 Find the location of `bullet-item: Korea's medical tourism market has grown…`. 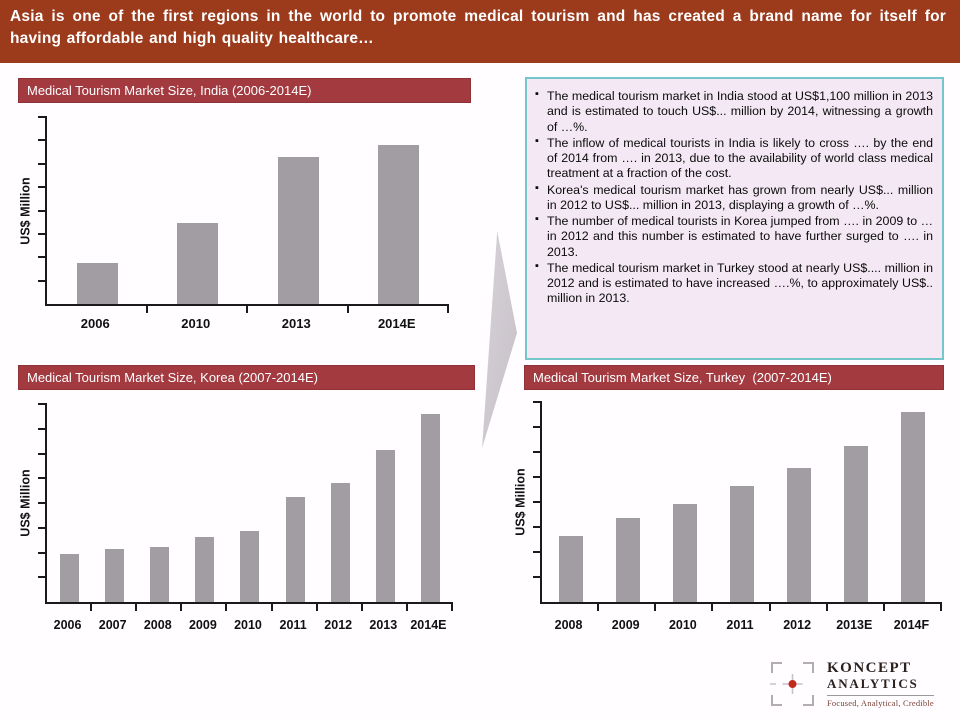

bullet-item: Korea's medical tourism market has grown… is located at coordinates (733, 198).